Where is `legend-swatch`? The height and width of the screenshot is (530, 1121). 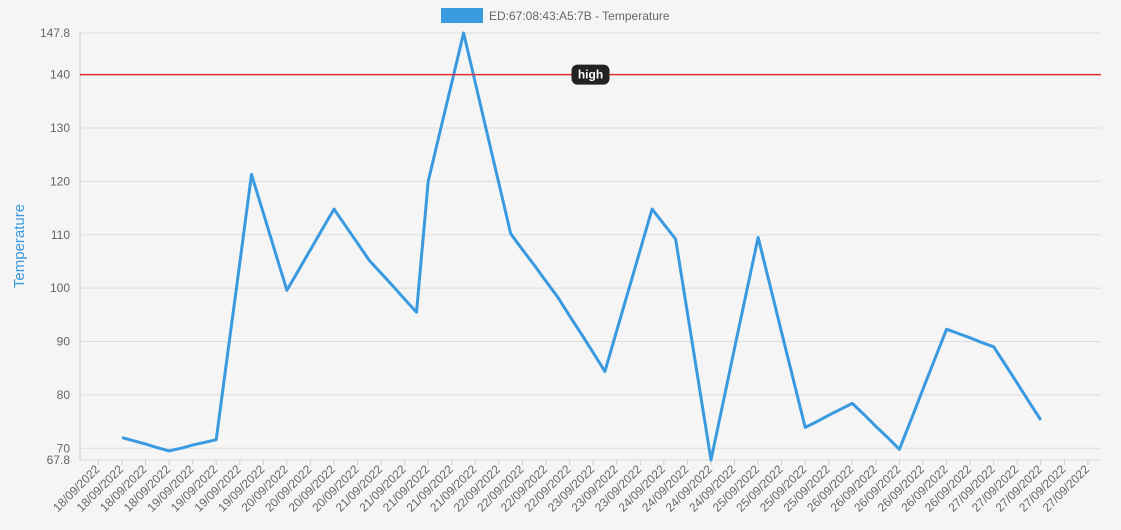 legend-swatch is located at coordinates (462, 15).